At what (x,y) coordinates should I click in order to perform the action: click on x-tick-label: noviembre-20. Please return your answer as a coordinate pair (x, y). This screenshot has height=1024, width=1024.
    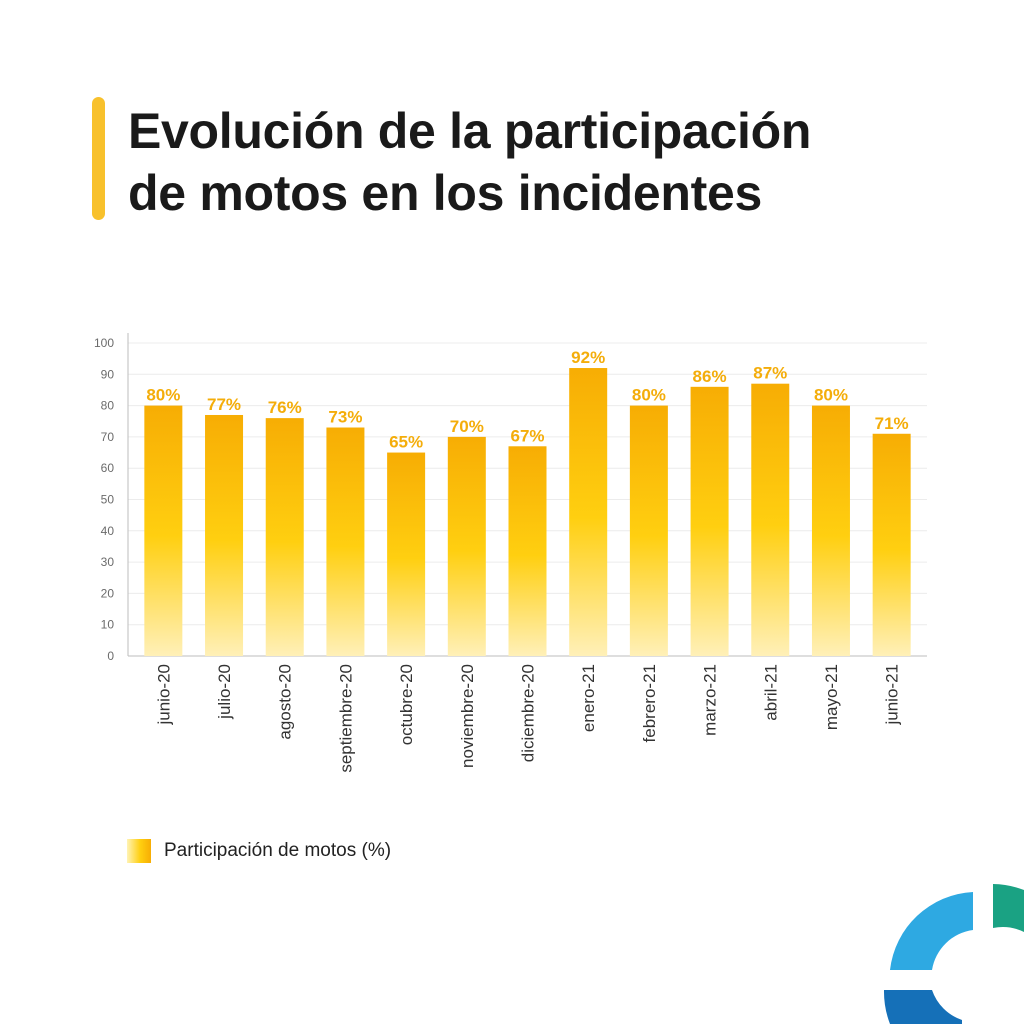
    Looking at the image, I should click on (467, 716).